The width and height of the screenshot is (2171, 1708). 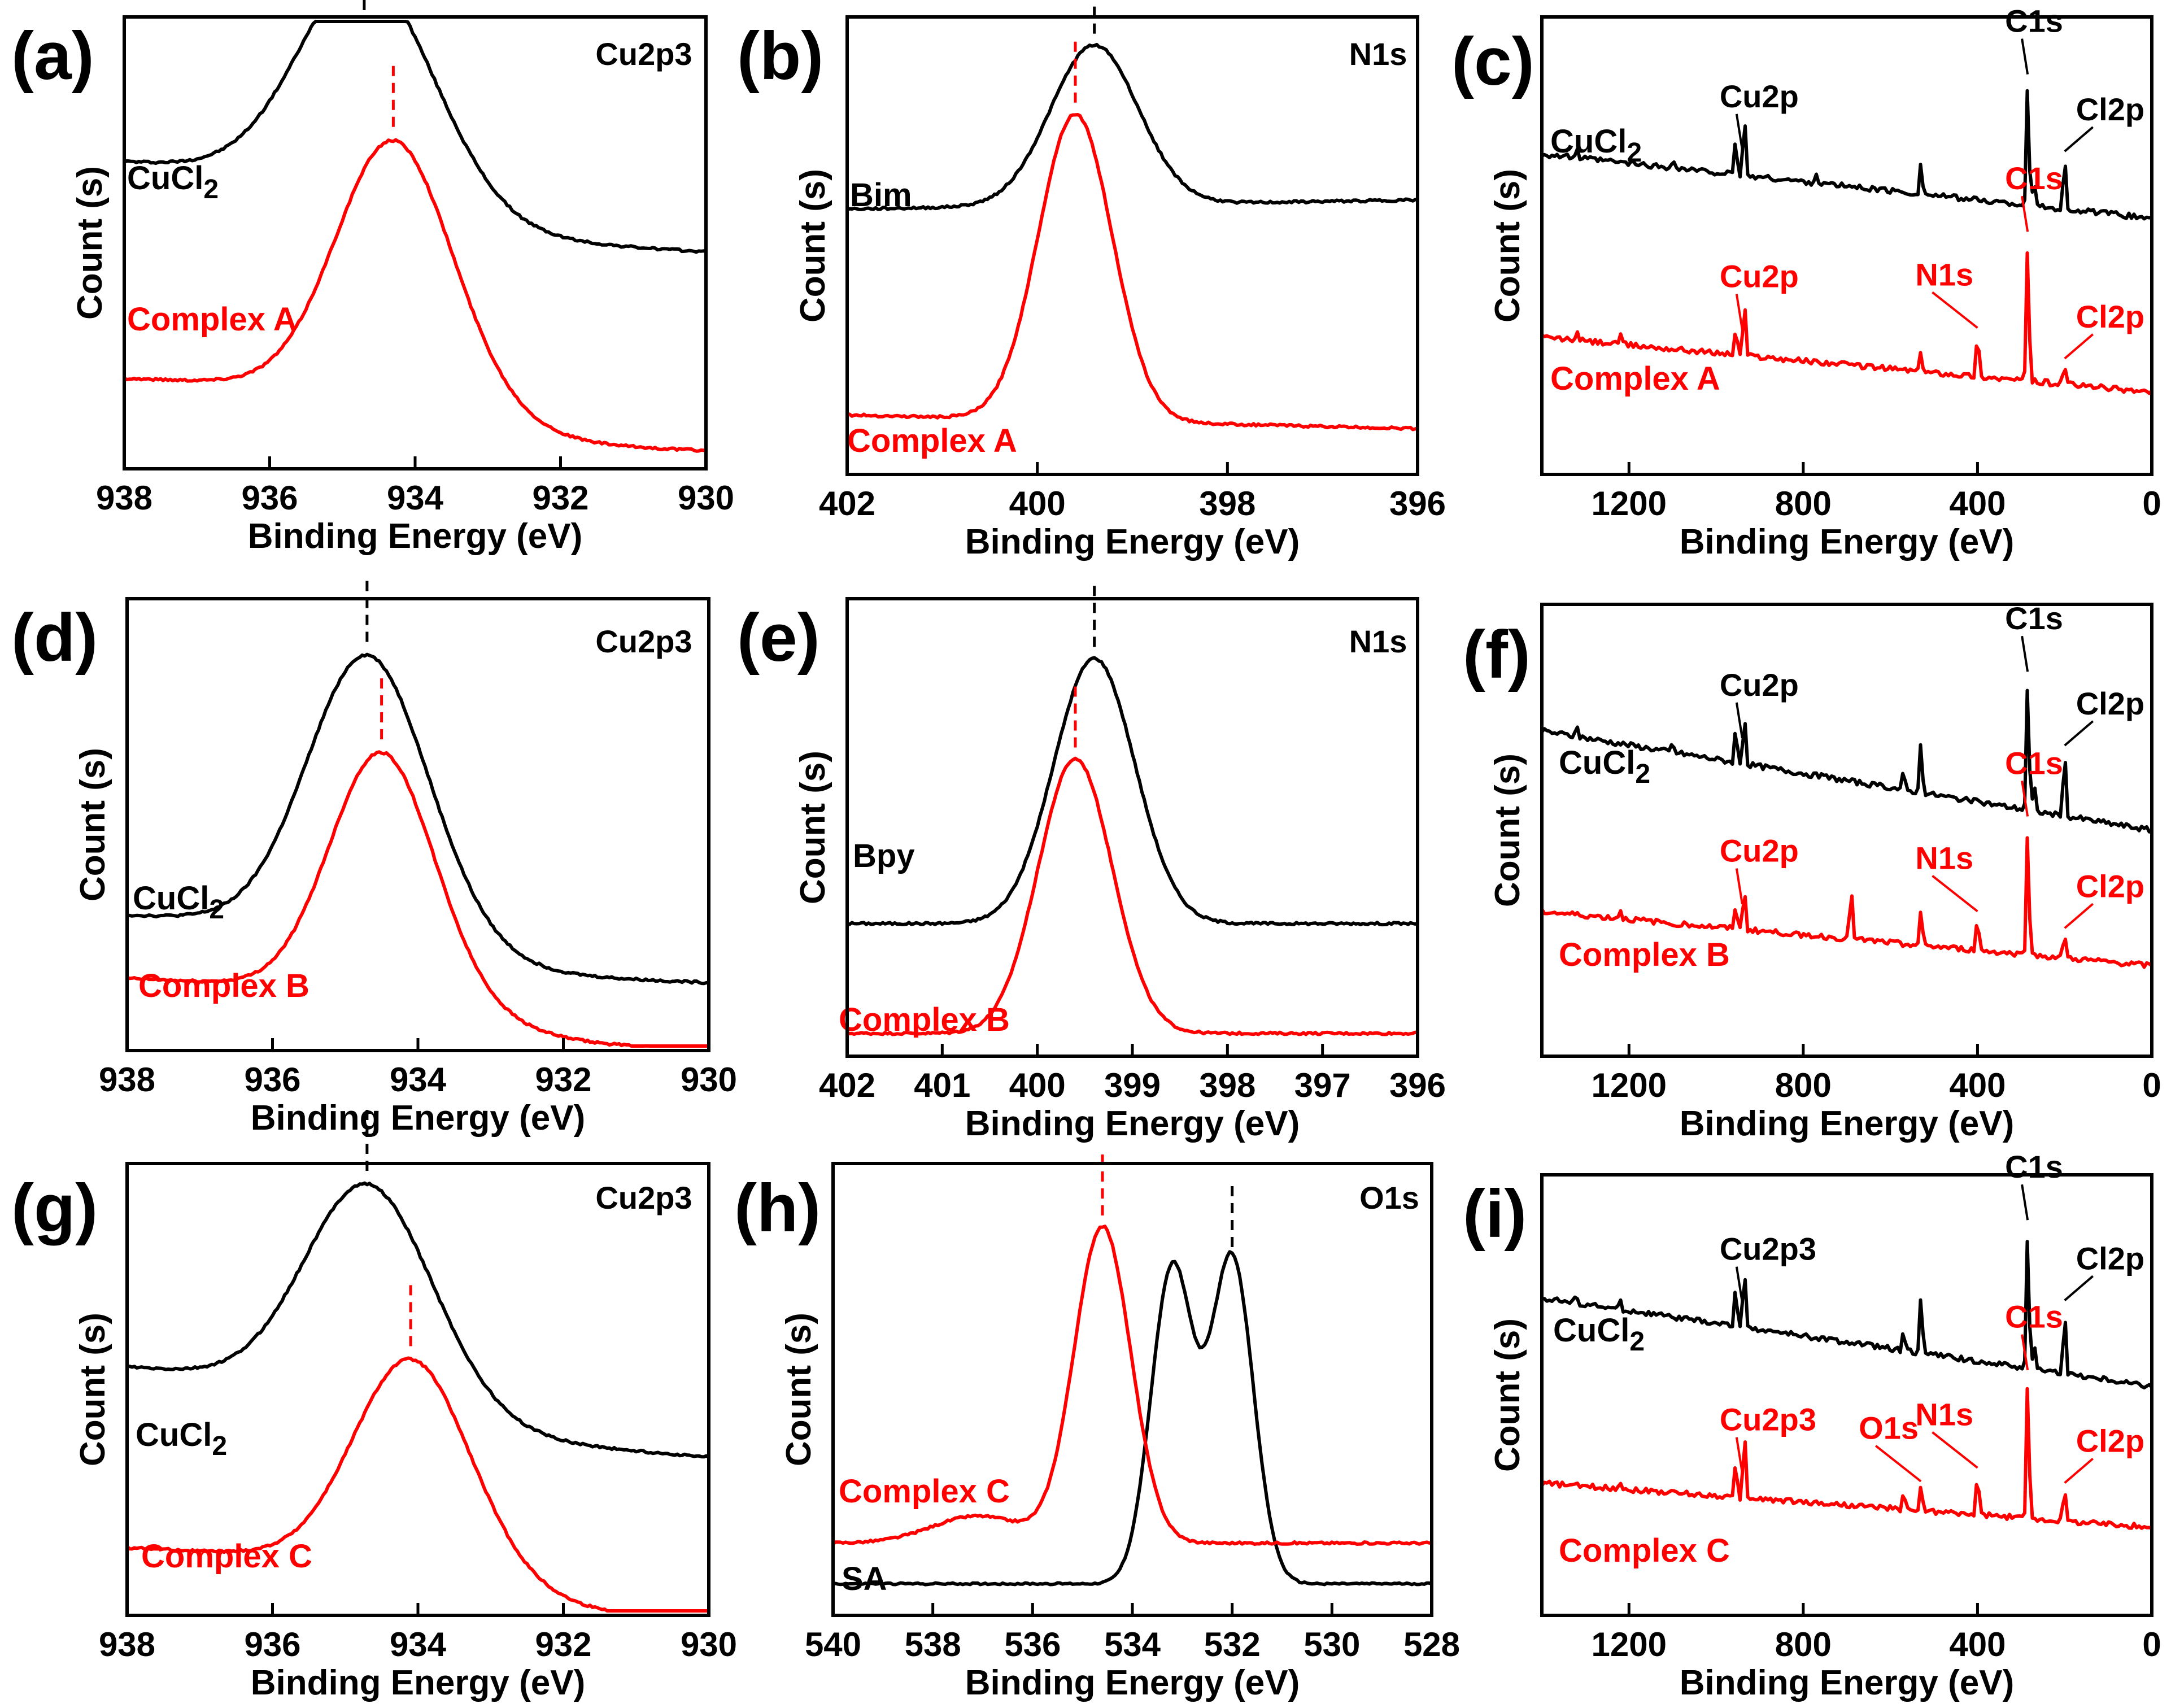 What do you see at coordinates (1332, 1644) in the screenshot?
I see `x-tick-label: 530` at bounding box center [1332, 1644].